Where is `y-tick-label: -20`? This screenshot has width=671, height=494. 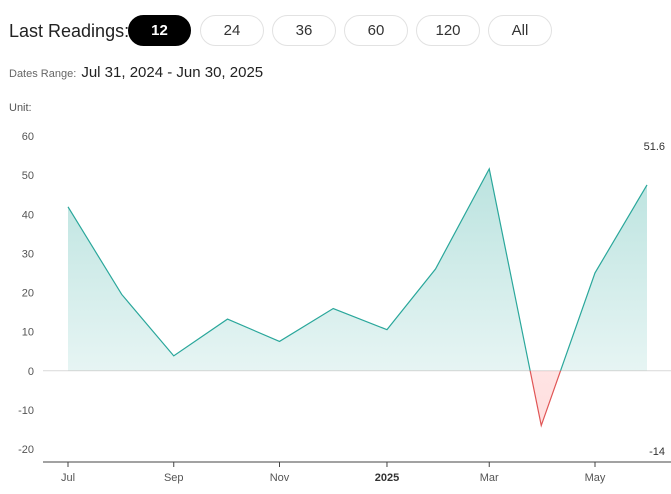
y-tick-label: -20 is located at coordinates (26, 450).